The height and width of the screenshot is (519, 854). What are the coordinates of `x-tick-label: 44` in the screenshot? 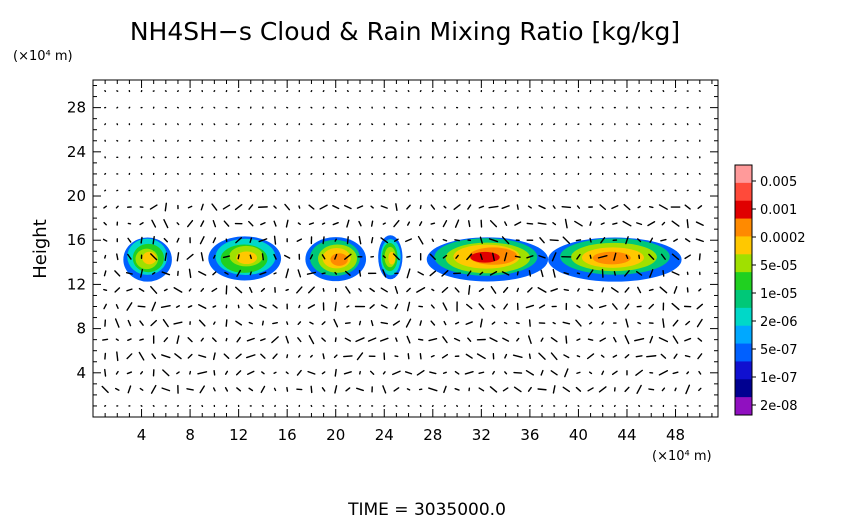 It's located at (626, 435).